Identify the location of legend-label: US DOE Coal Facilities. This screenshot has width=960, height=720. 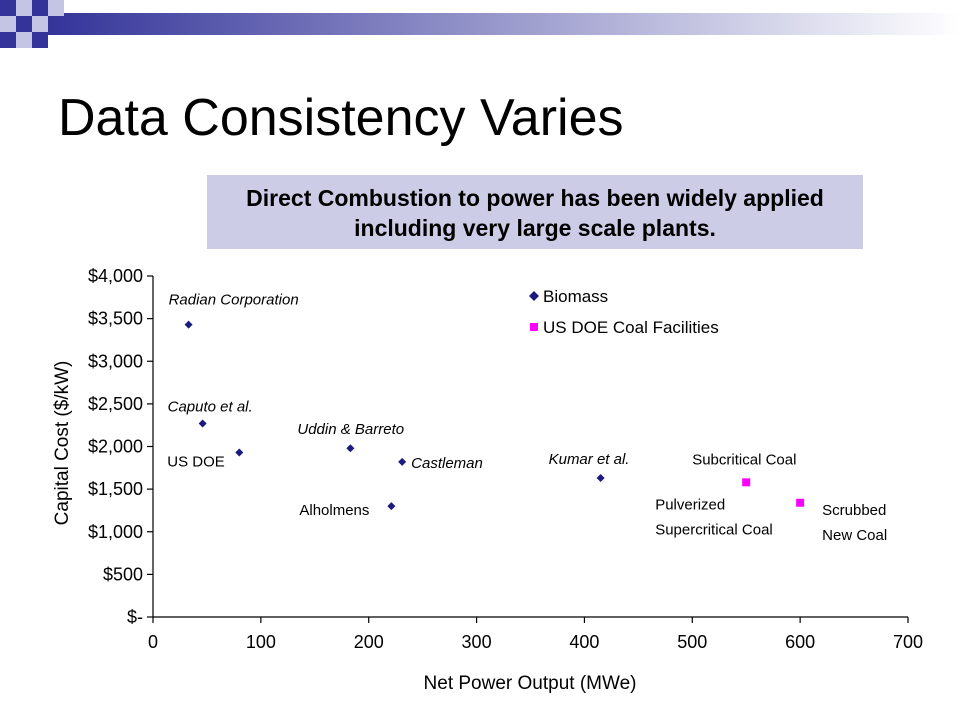
(631, 327).